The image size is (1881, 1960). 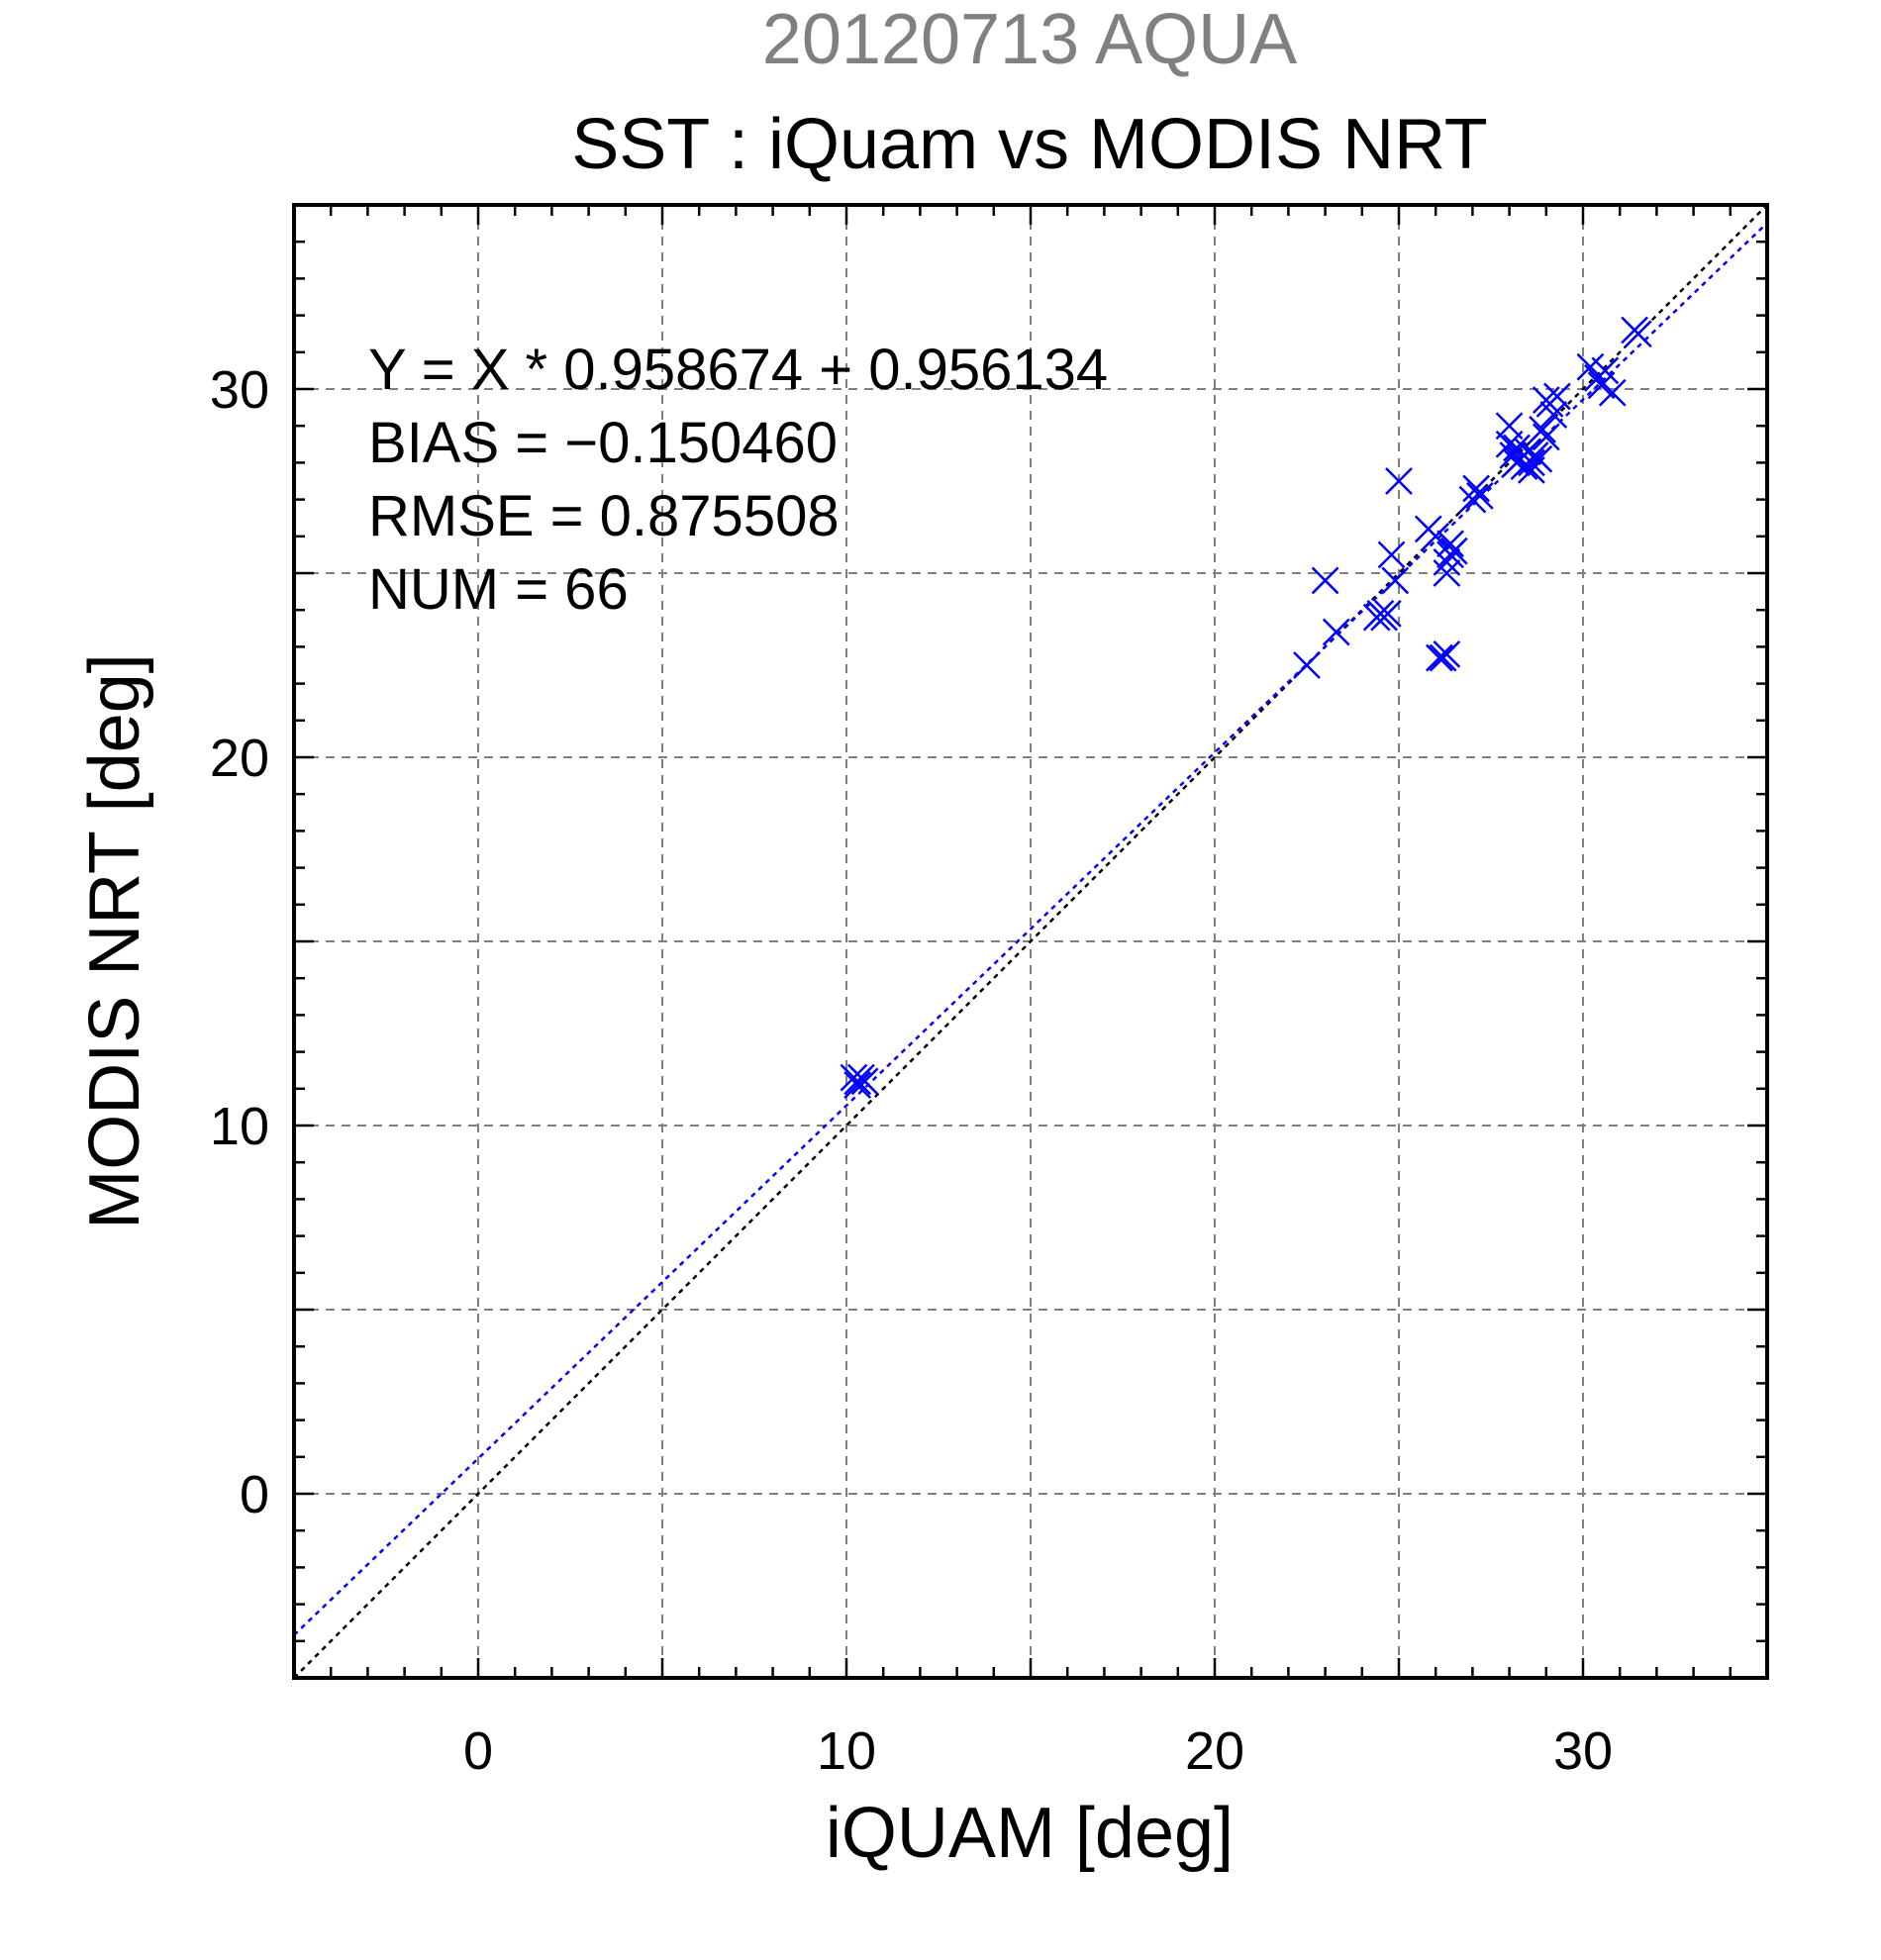 What do you see at coordinates (240, 390) in the screenshot?
I see `y-tick-label: 30` at bounding box center [240, 390].